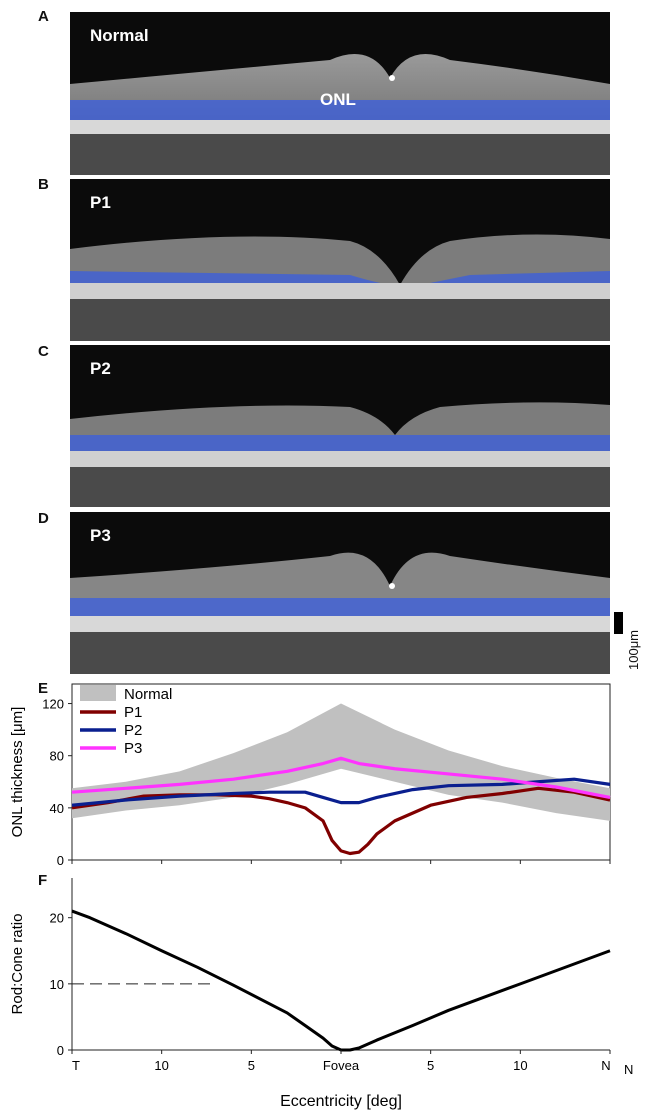  What do you see at coordinates (57, 918) in the screenshot?
I see `chart-f-ytick-label: 20` at bounding box center [57, 918].